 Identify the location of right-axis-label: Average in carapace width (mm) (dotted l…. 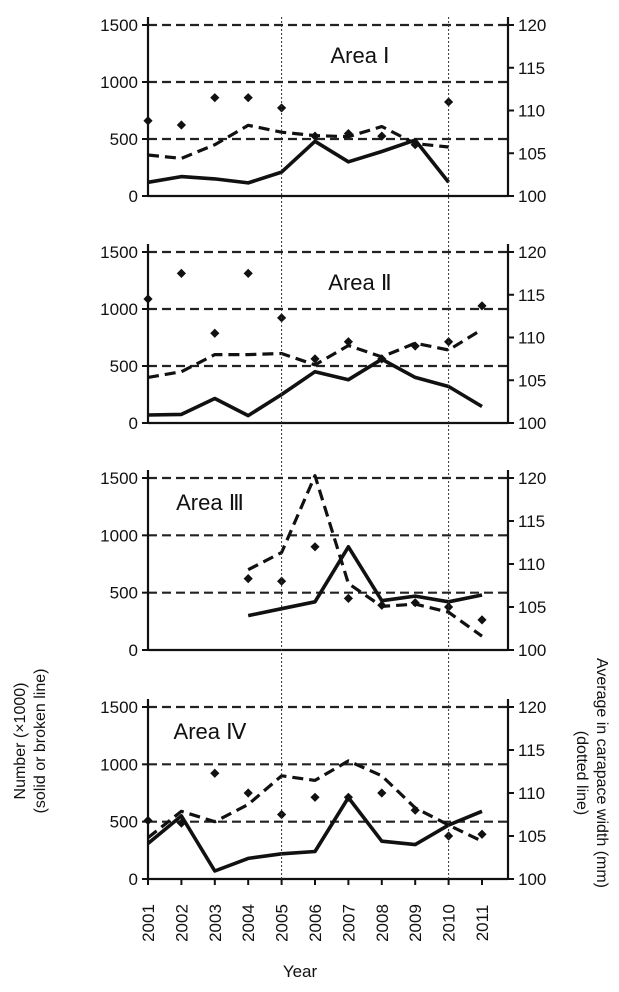
(591, 773).